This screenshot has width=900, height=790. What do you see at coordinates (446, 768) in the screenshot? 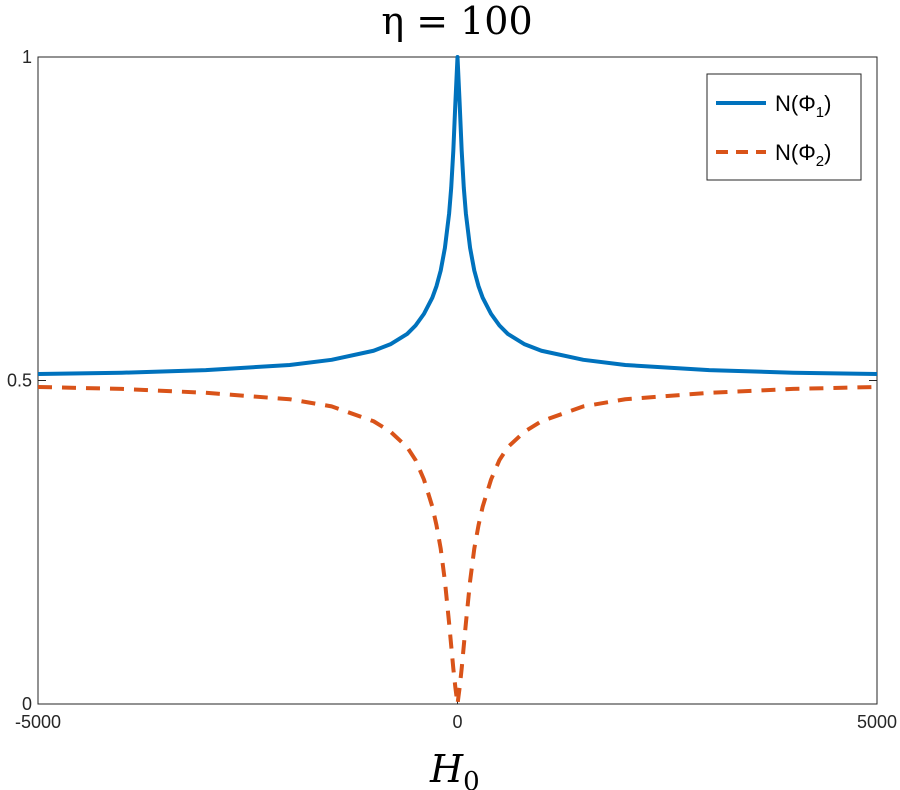
I see `x-axis-label-main: H` at bounding box center [446, 768].